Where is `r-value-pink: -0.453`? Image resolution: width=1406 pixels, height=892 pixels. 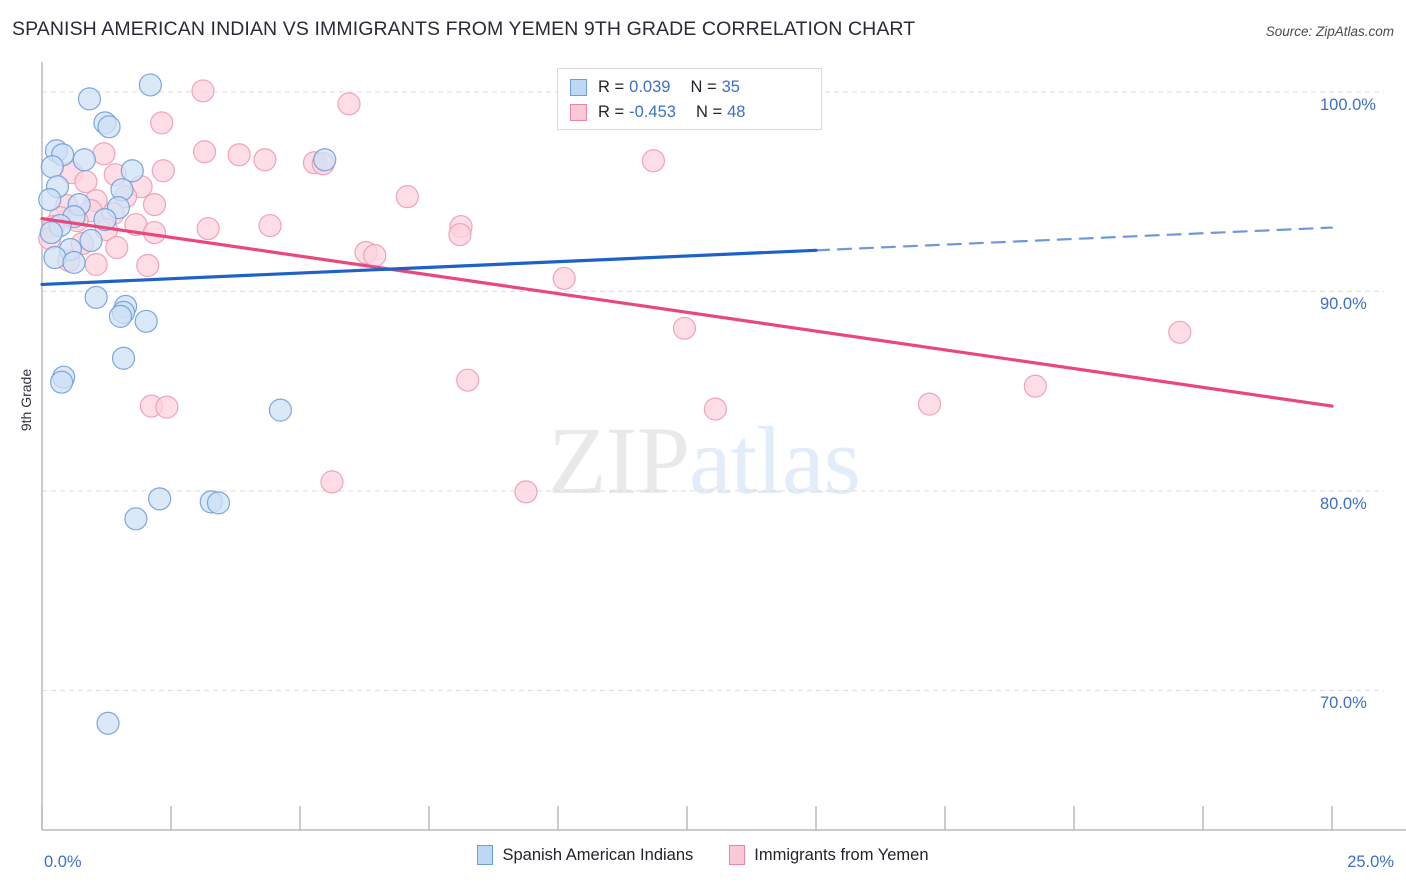 r-value-pink: -0.453 is located at coordinates (652, 112).